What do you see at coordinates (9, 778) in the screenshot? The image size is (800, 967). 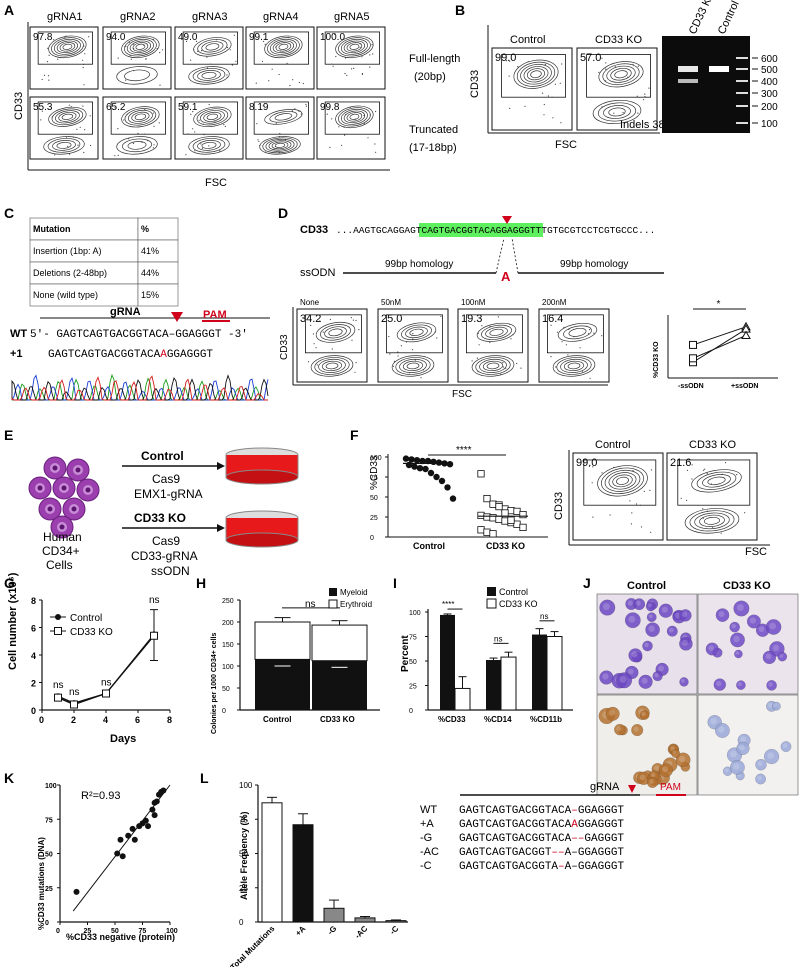 I see `panel-letter-k: K` at bounding box center [9, 778].